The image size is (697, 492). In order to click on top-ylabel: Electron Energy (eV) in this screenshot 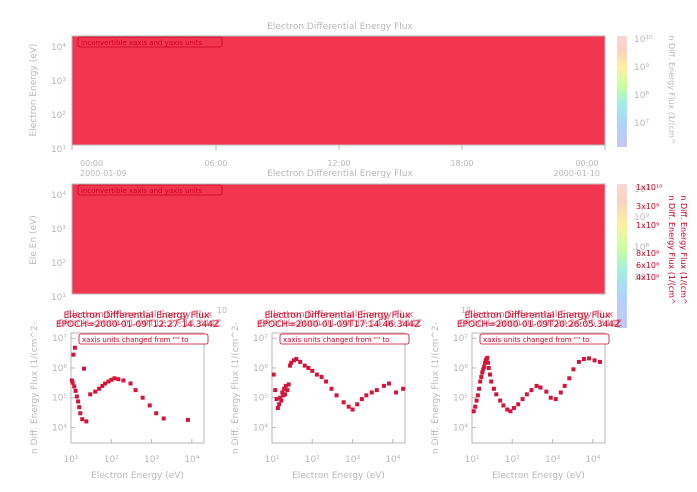, I will do `click(34, 90)`.